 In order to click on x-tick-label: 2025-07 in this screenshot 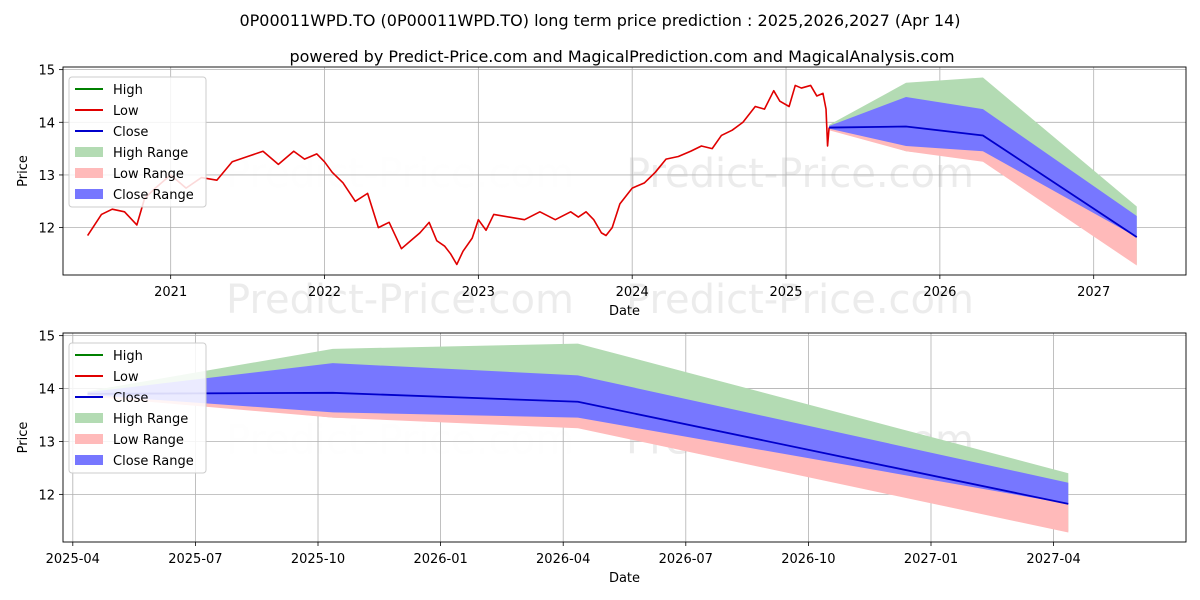, I will do `click(195, 559)`.